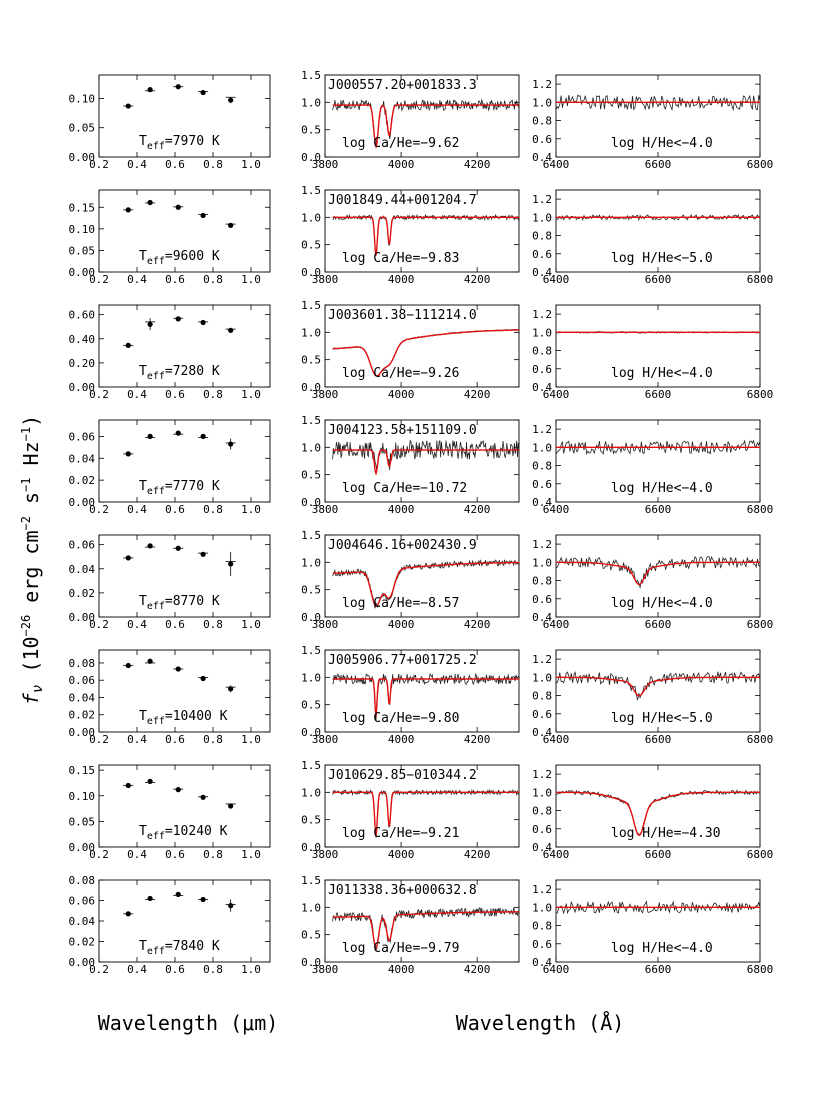  What do you see at coordinates (213, 164) in the screenshot?
I see `x-tick-label: 0.8` at bounding box center [213, 164].